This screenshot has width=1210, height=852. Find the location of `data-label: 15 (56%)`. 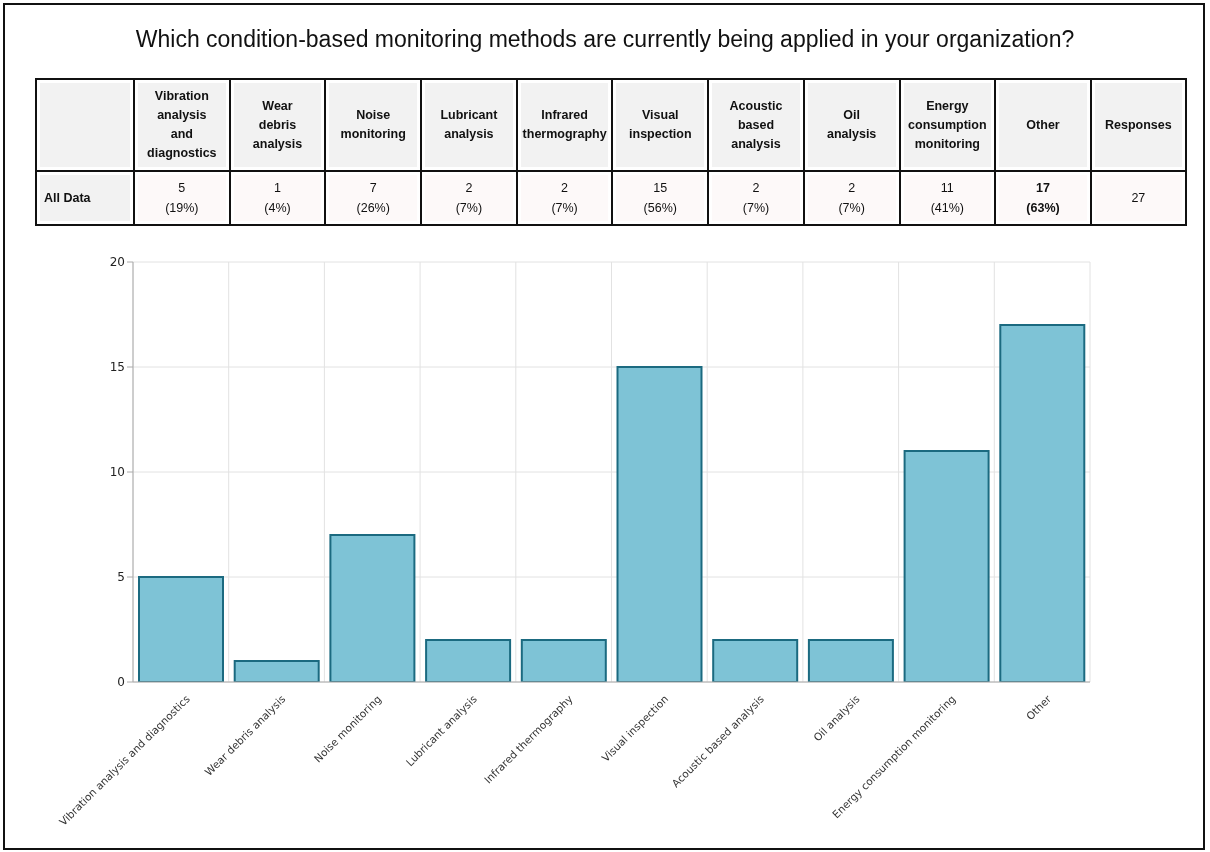

data-label: 15 (56%) is located at coordinates (660, 198).